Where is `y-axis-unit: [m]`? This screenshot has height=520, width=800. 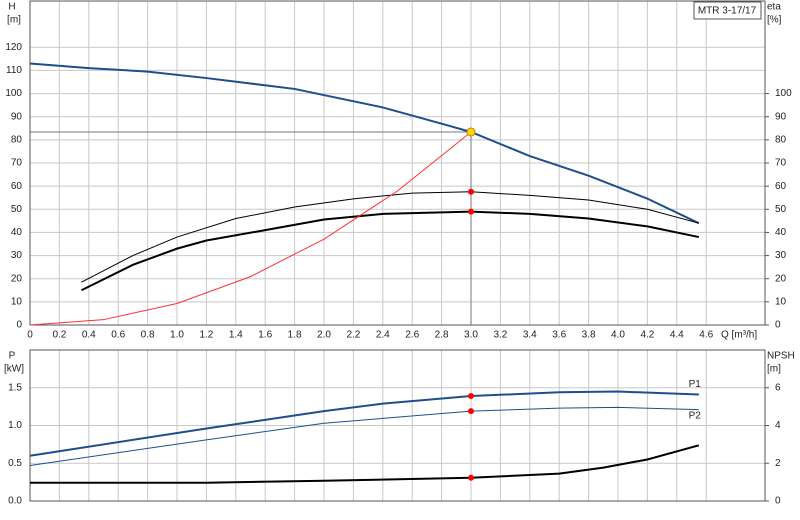
y-axis-unit: [m] is located at coordinates (14, 20).